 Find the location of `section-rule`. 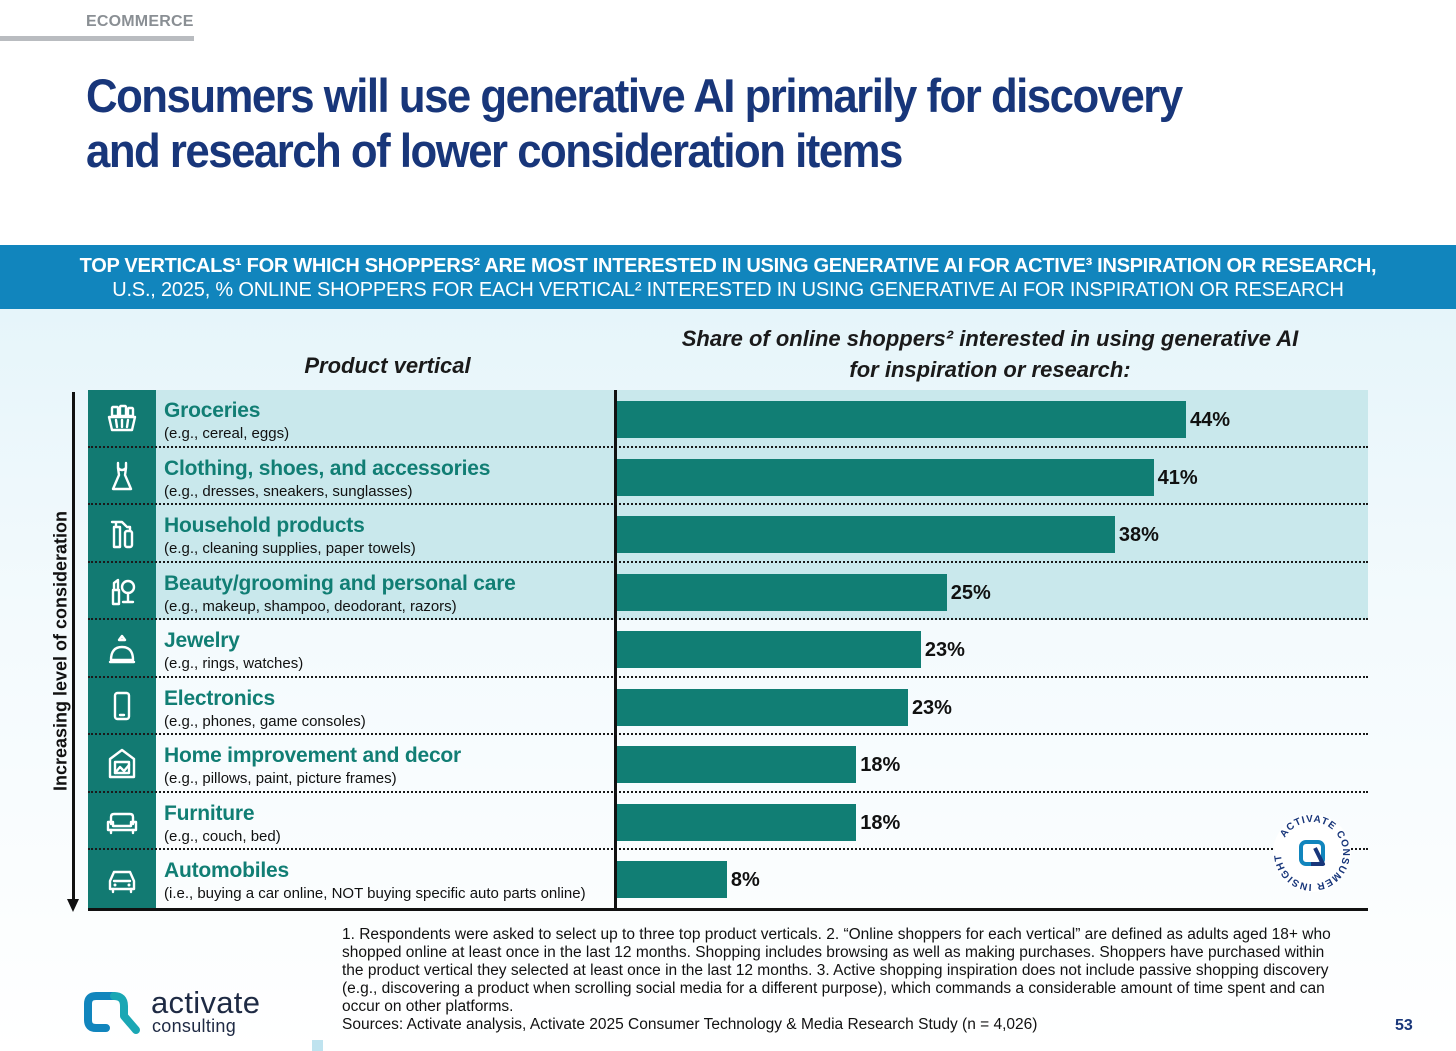

section-rule is located at coordinates (97, 38).